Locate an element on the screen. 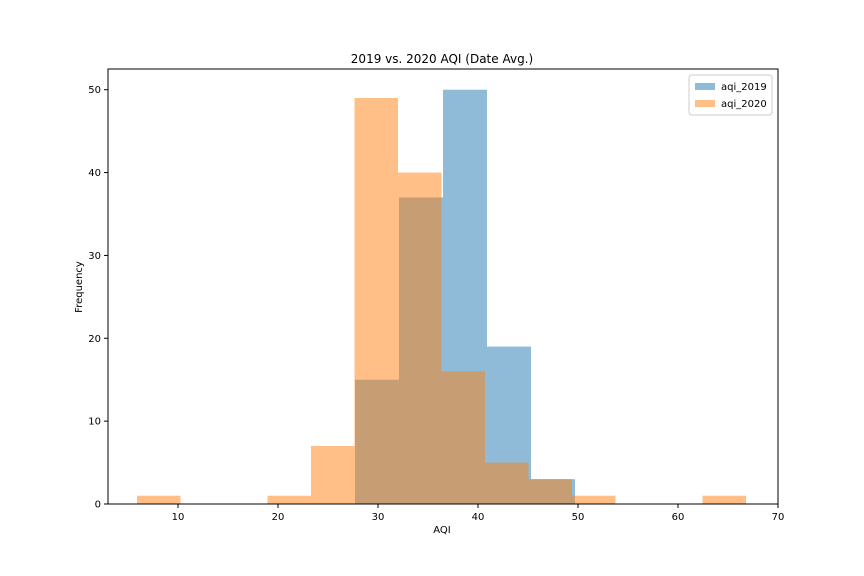 This screenshot has height=576, width=864. y-axis: 0 10 20 30 40 50 is located at coordinates (98, 298).